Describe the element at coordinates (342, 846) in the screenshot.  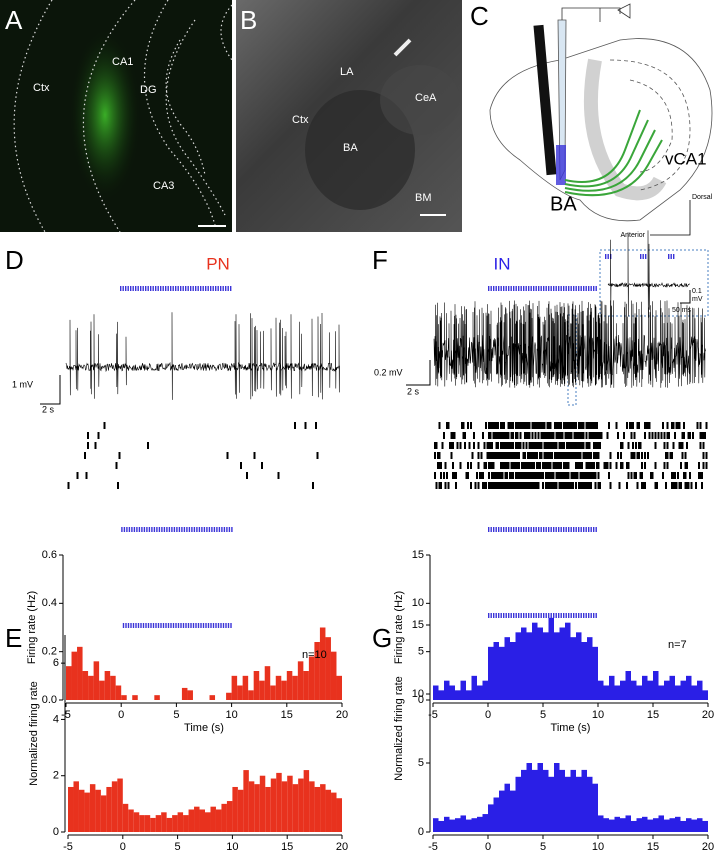
I see `x-tick-label: 20` at that location.